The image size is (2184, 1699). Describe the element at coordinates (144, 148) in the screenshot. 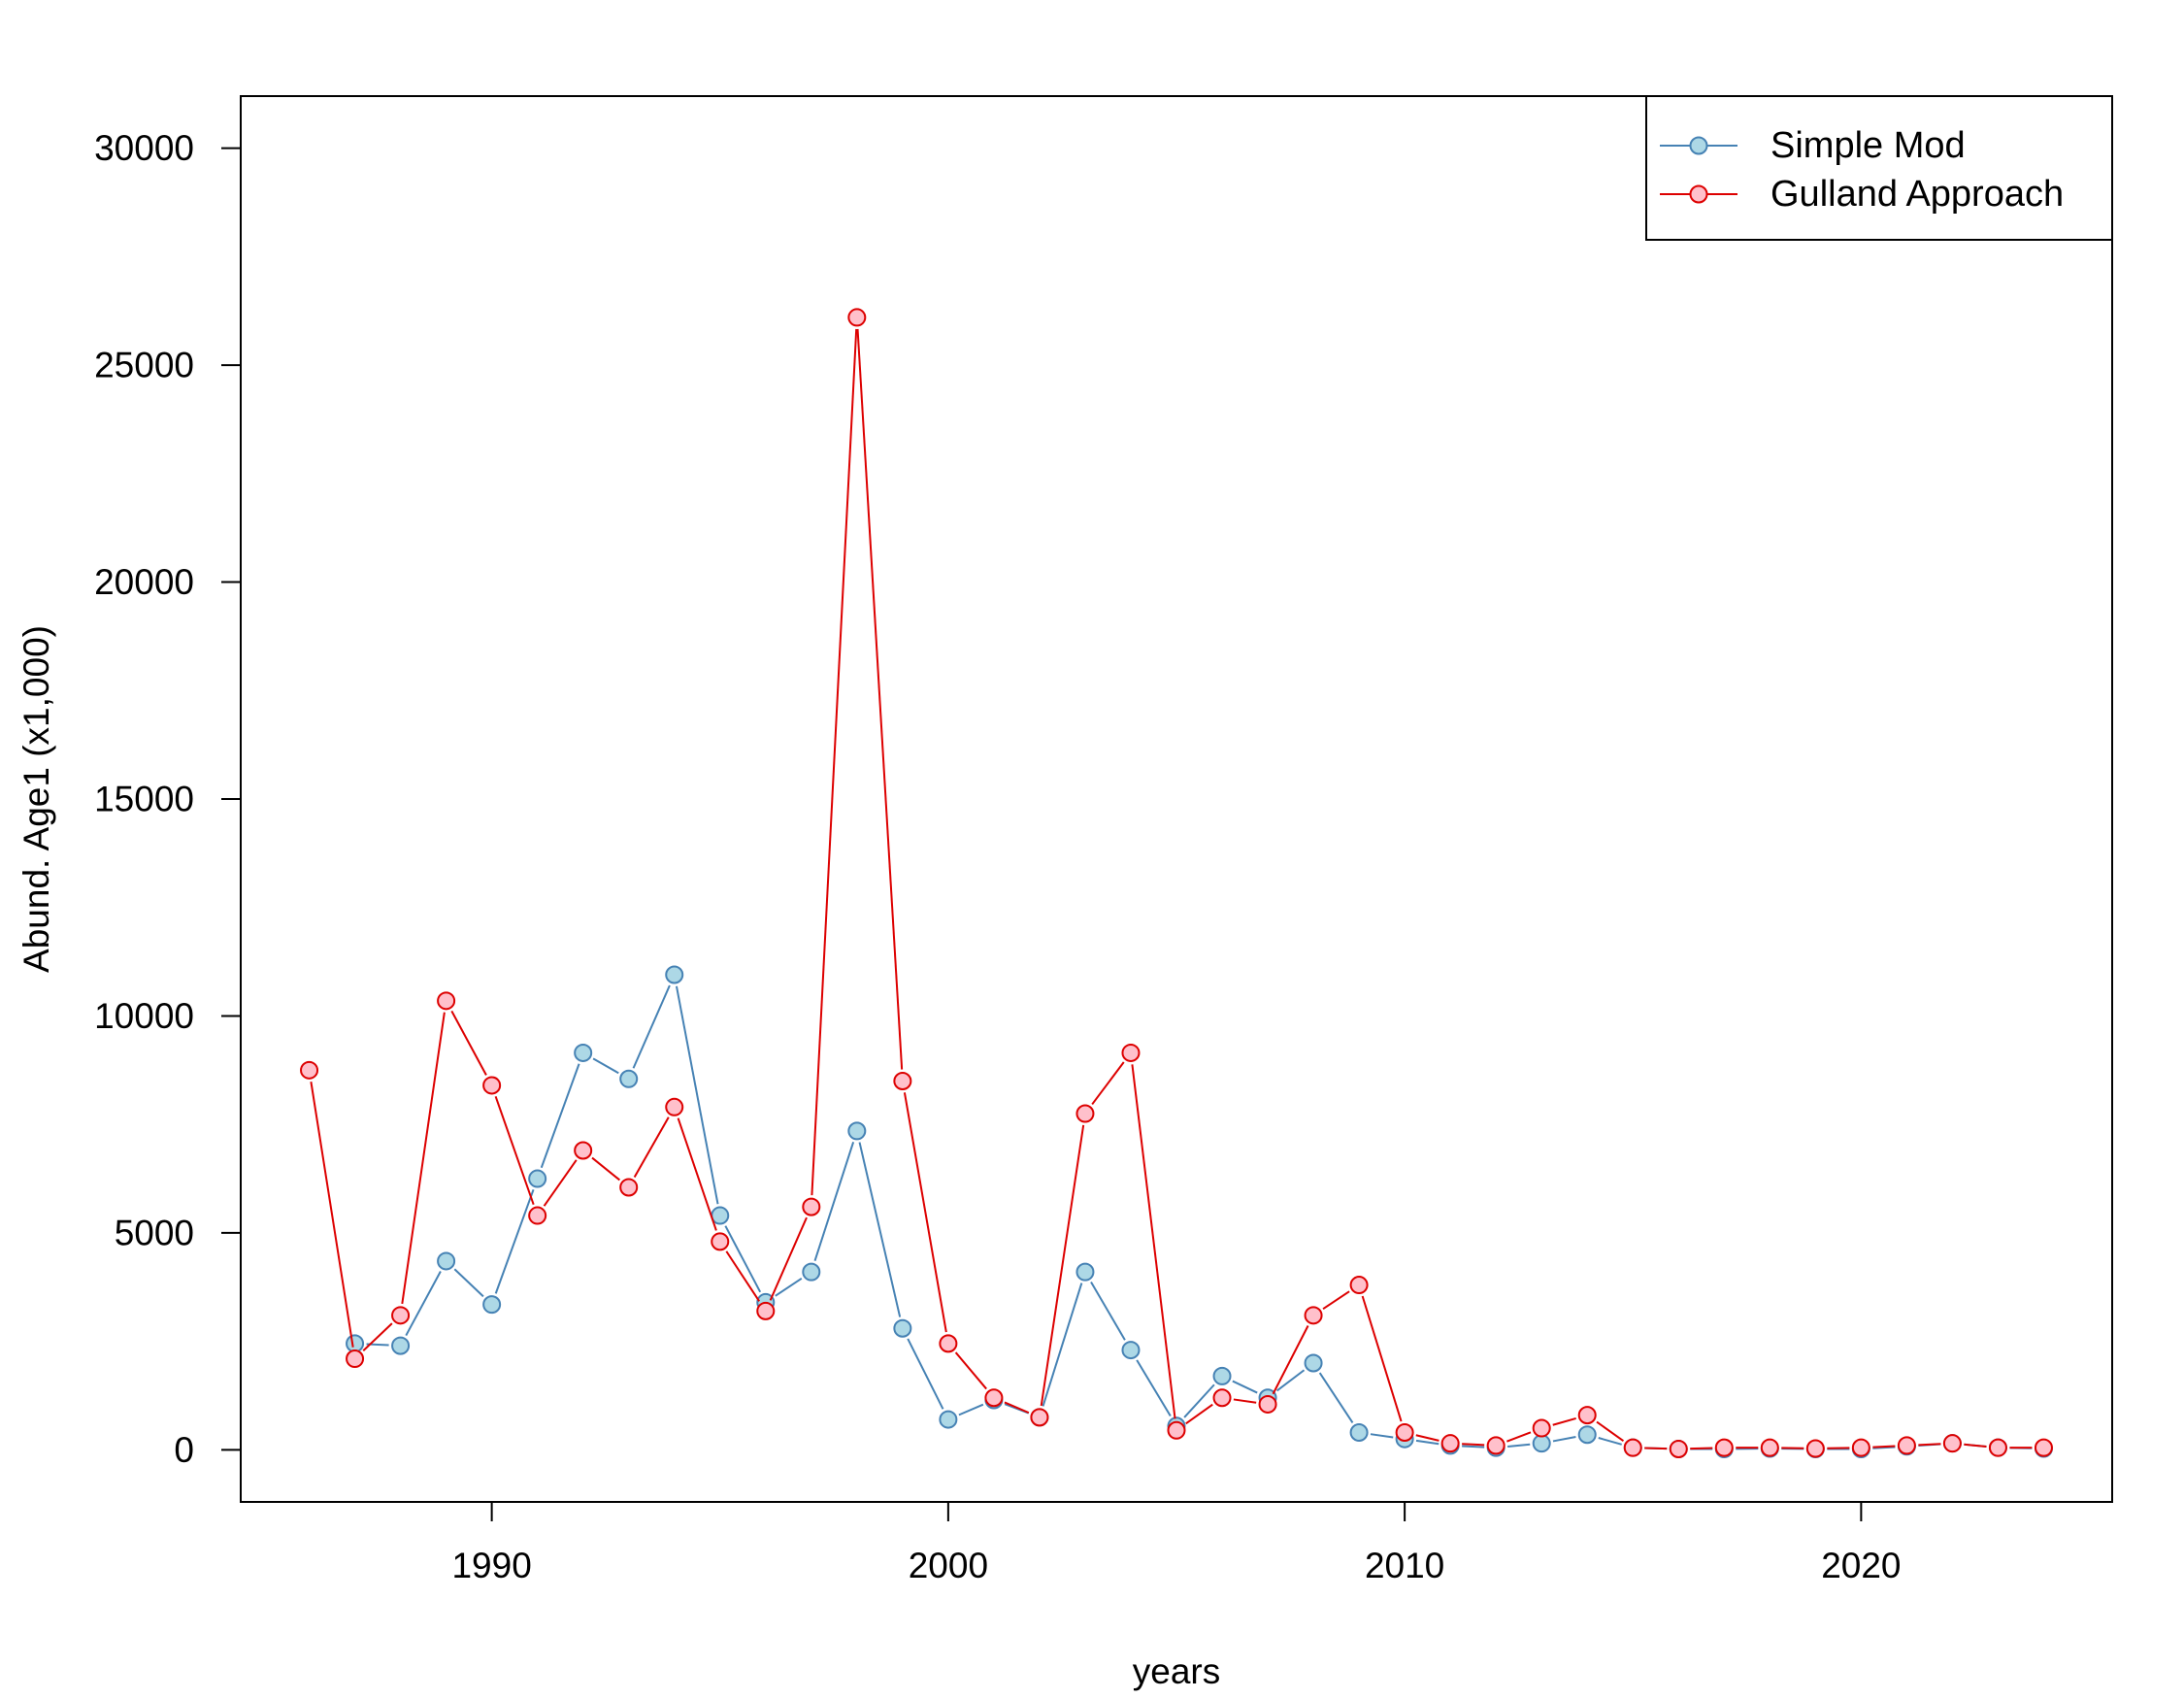

I see `y-tick-label: 30000` at that location.